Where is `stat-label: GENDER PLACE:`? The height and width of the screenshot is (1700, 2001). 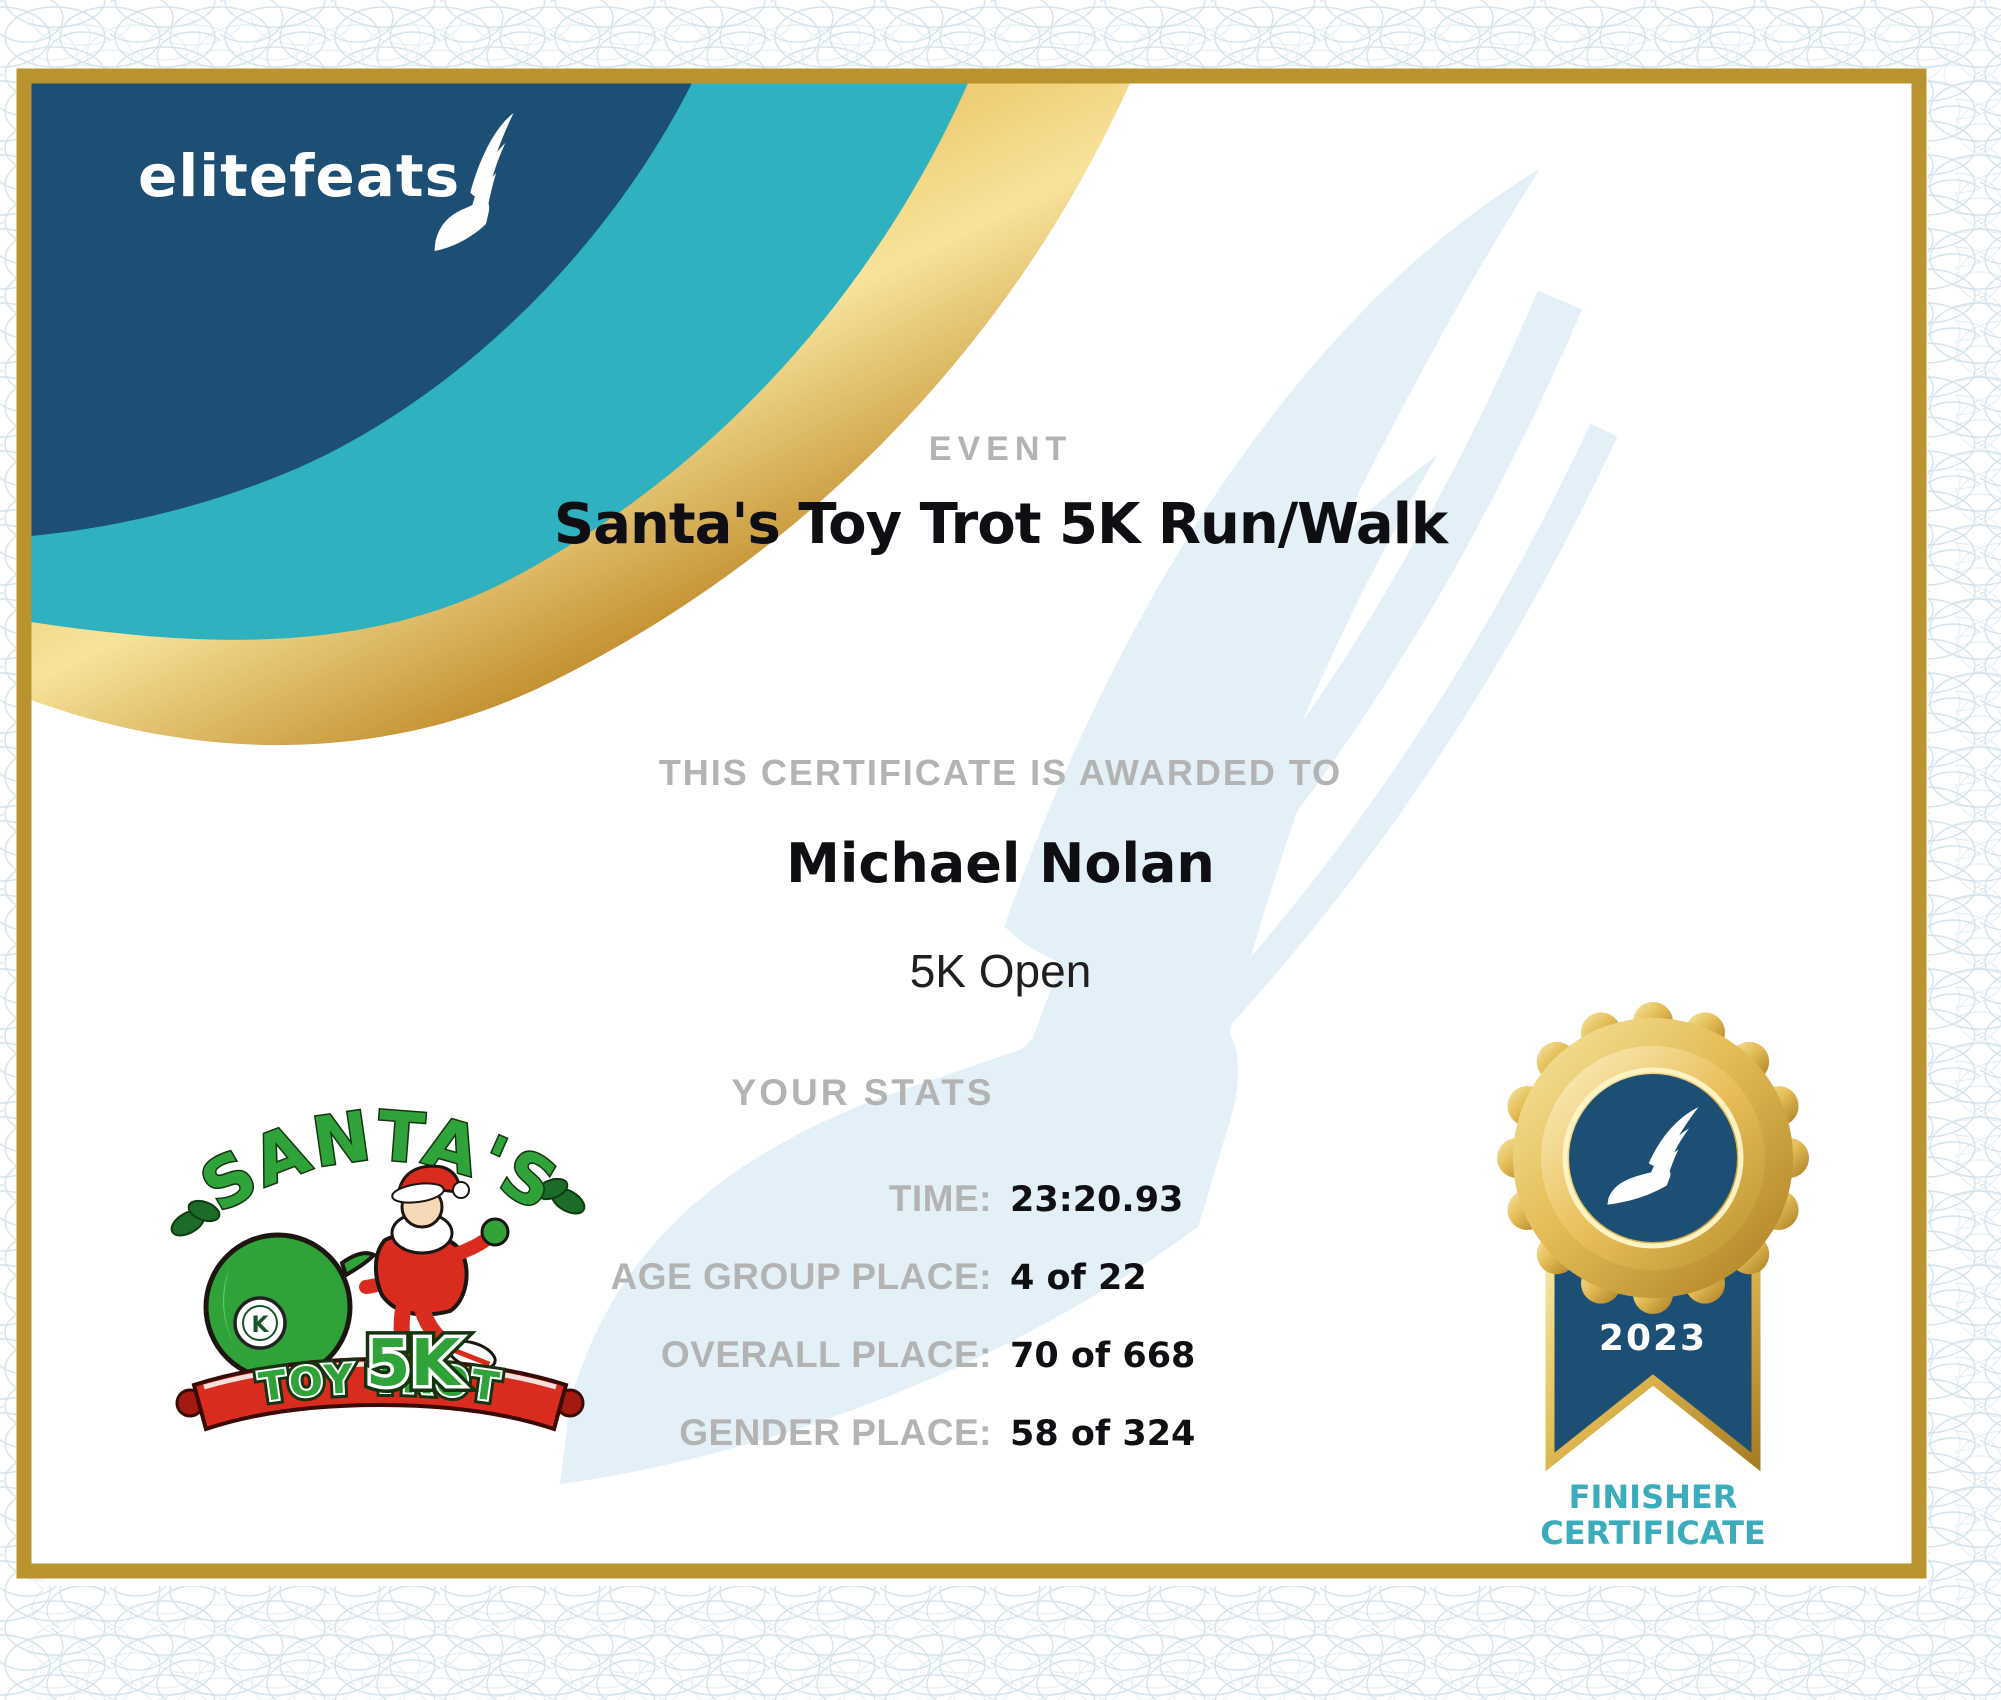
stat-label: GENDER PLACE: is located at coordinates (835, 1432).